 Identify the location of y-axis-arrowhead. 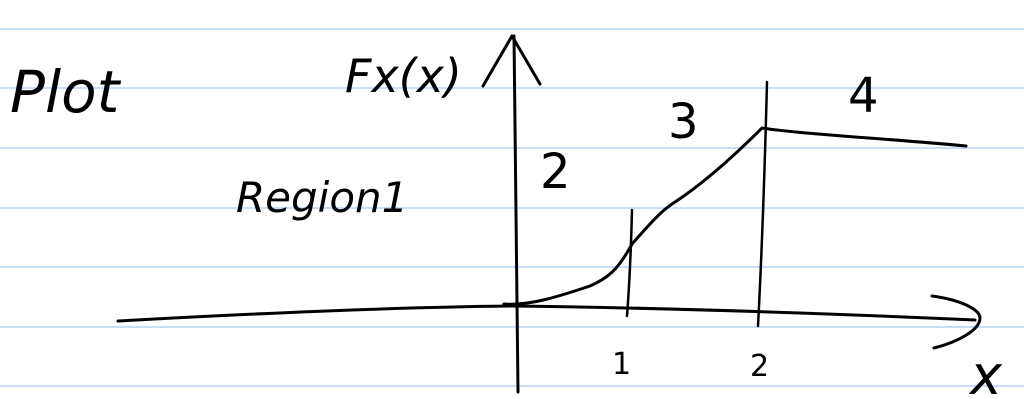
(511, 61).